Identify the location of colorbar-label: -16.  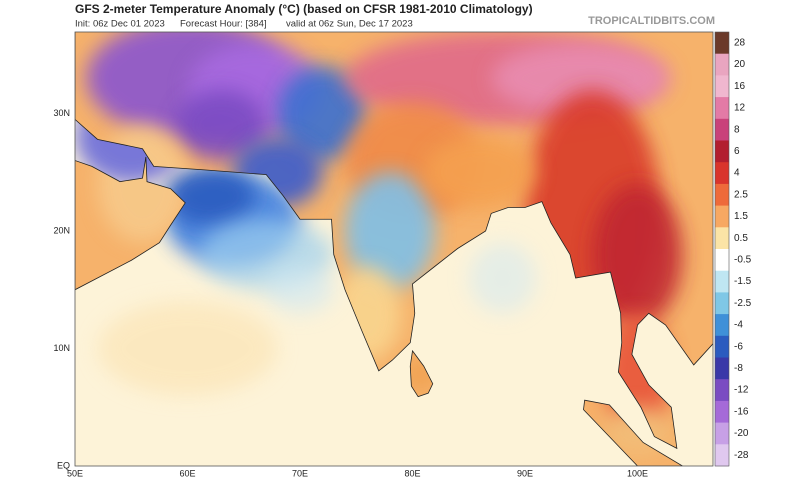
(741, 411).